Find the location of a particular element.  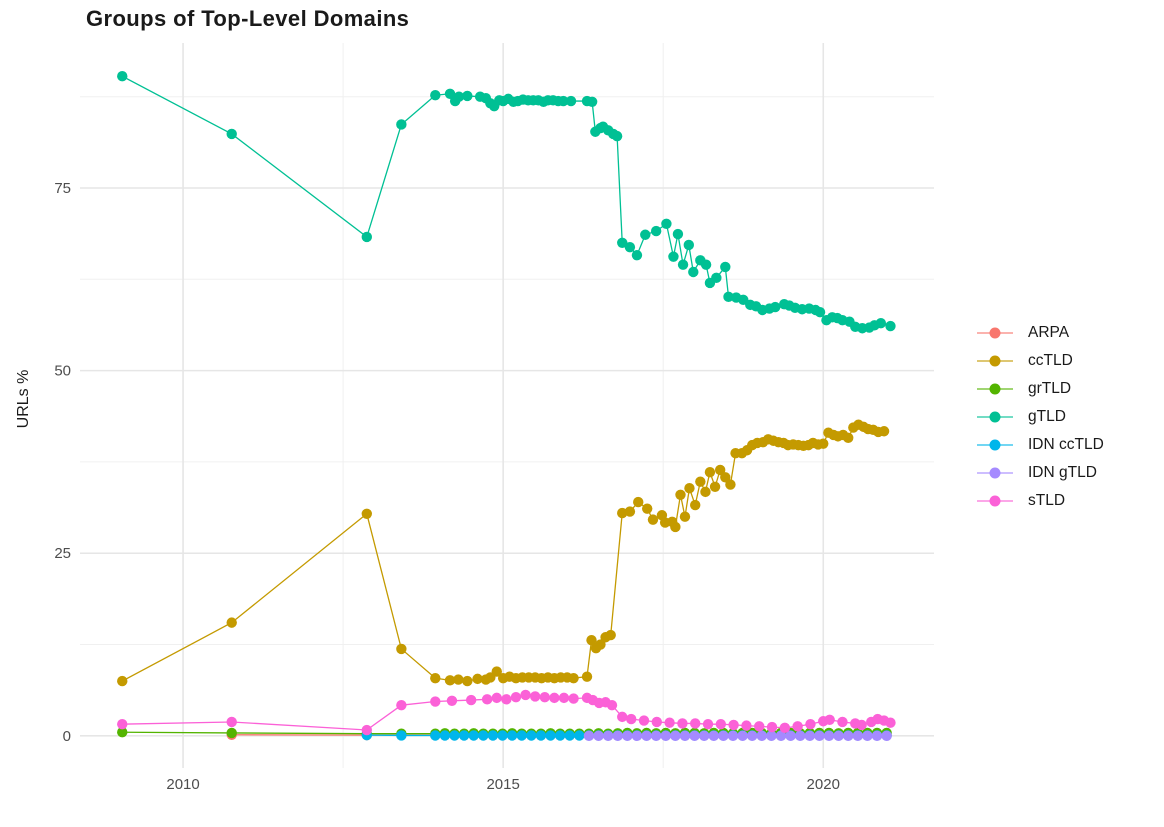

legend-item-stld: sTLD is located at coordinates (1040, 501).